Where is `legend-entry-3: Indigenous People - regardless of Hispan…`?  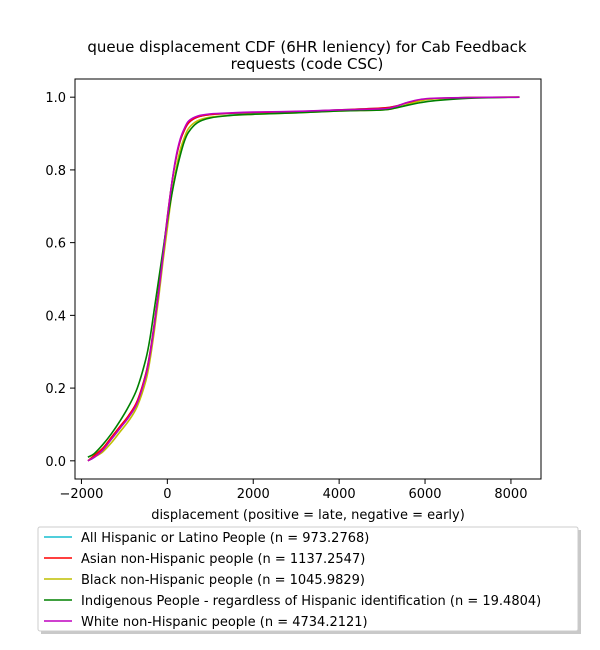
legend-entry-3: Indigenous People - regardless of Hispan… is located at coordinates (311, 601).